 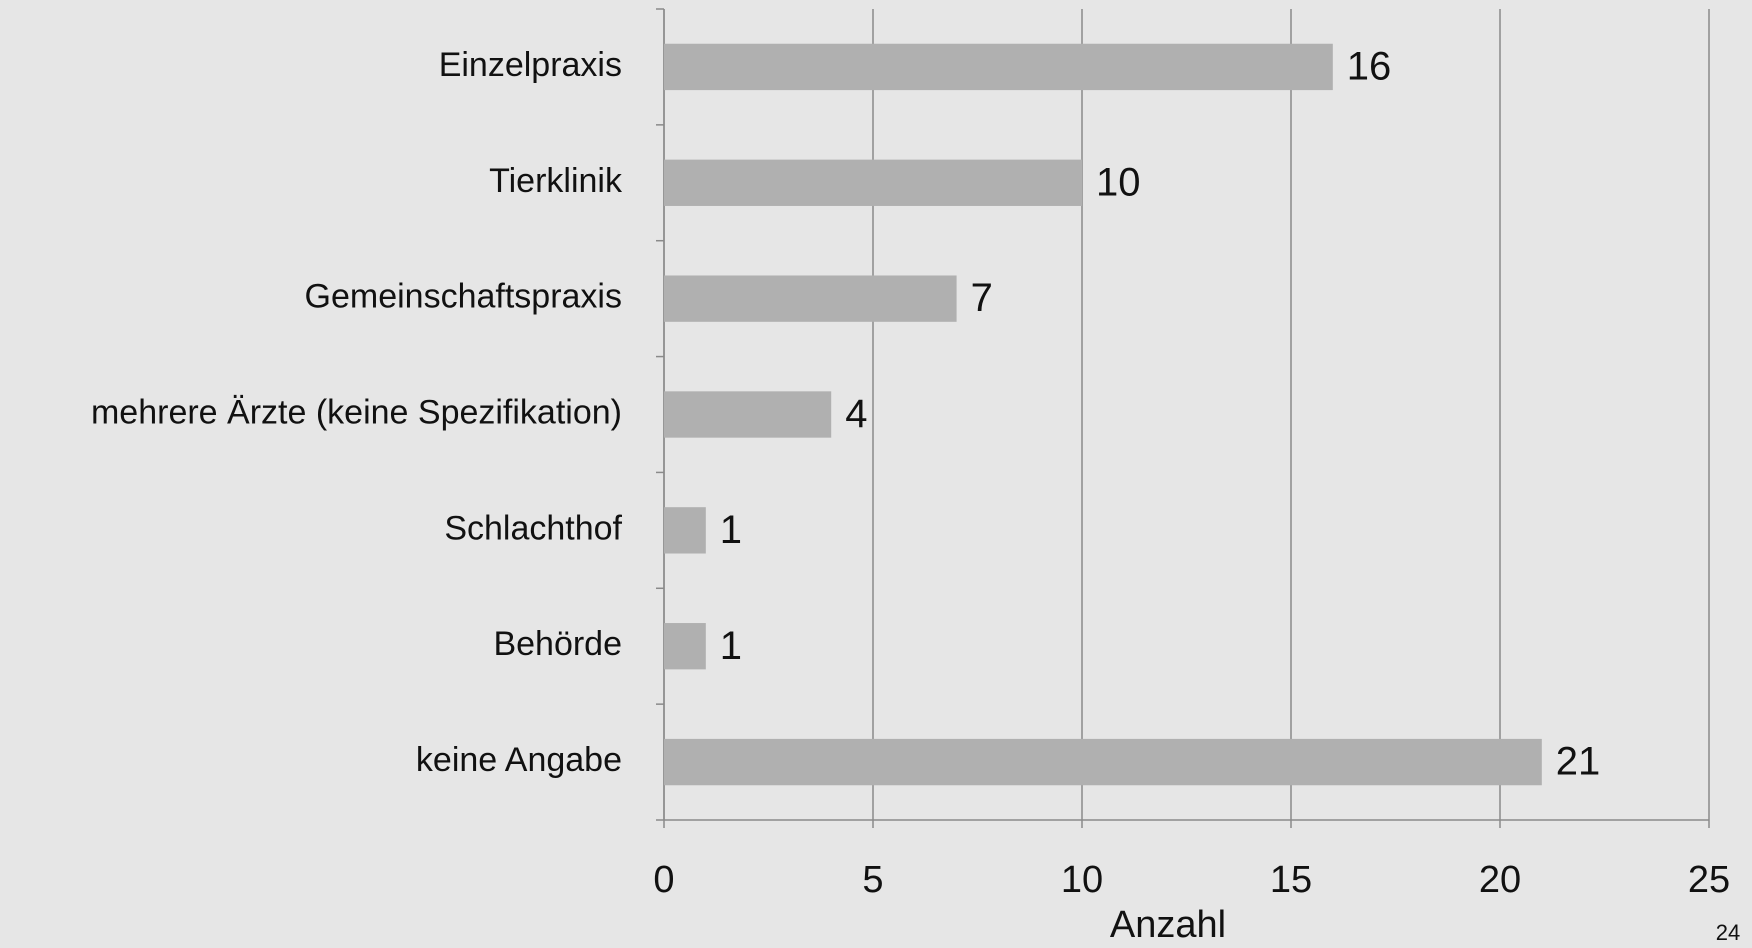 What do you see at coordinates (556, 181) in the screenshot?
I see `y-tick-label: Tierklinik` at bounding box center [556, 181].